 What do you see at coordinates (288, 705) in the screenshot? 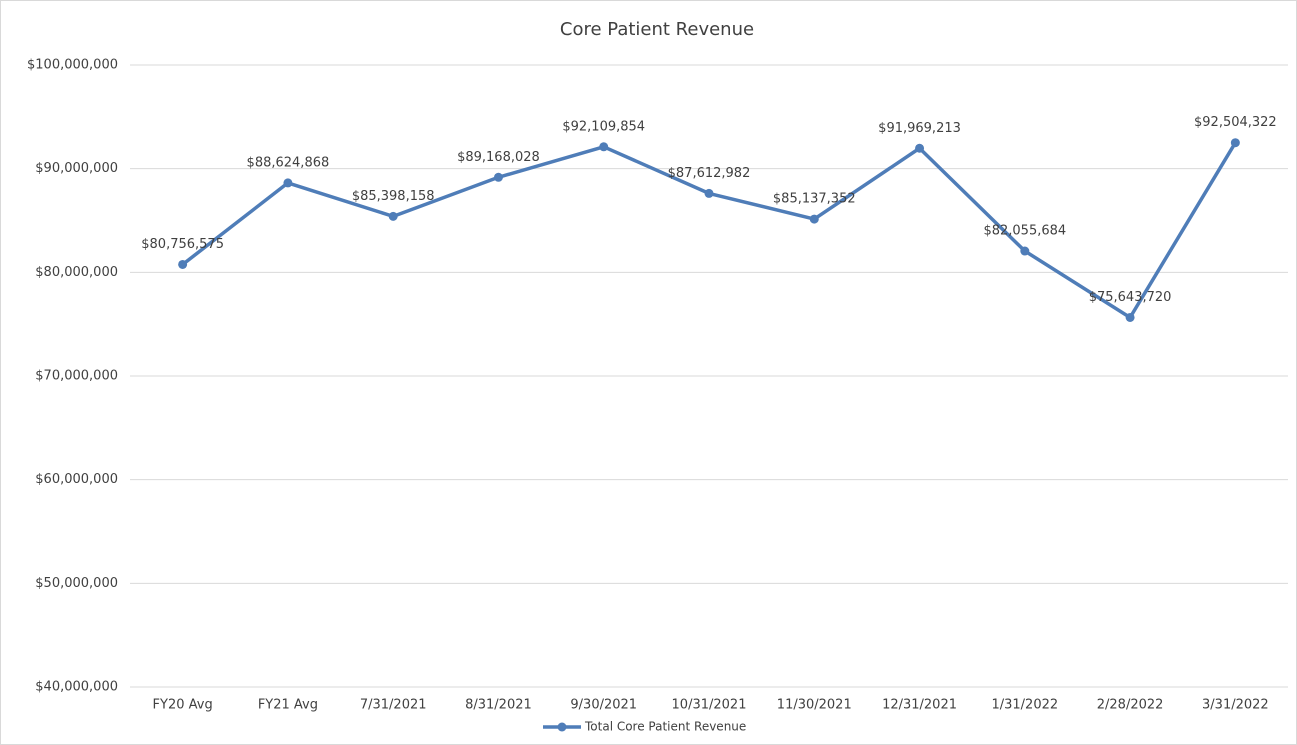
I see `x-tick-label: FY21 Avg` at bounding box center [288, 705].